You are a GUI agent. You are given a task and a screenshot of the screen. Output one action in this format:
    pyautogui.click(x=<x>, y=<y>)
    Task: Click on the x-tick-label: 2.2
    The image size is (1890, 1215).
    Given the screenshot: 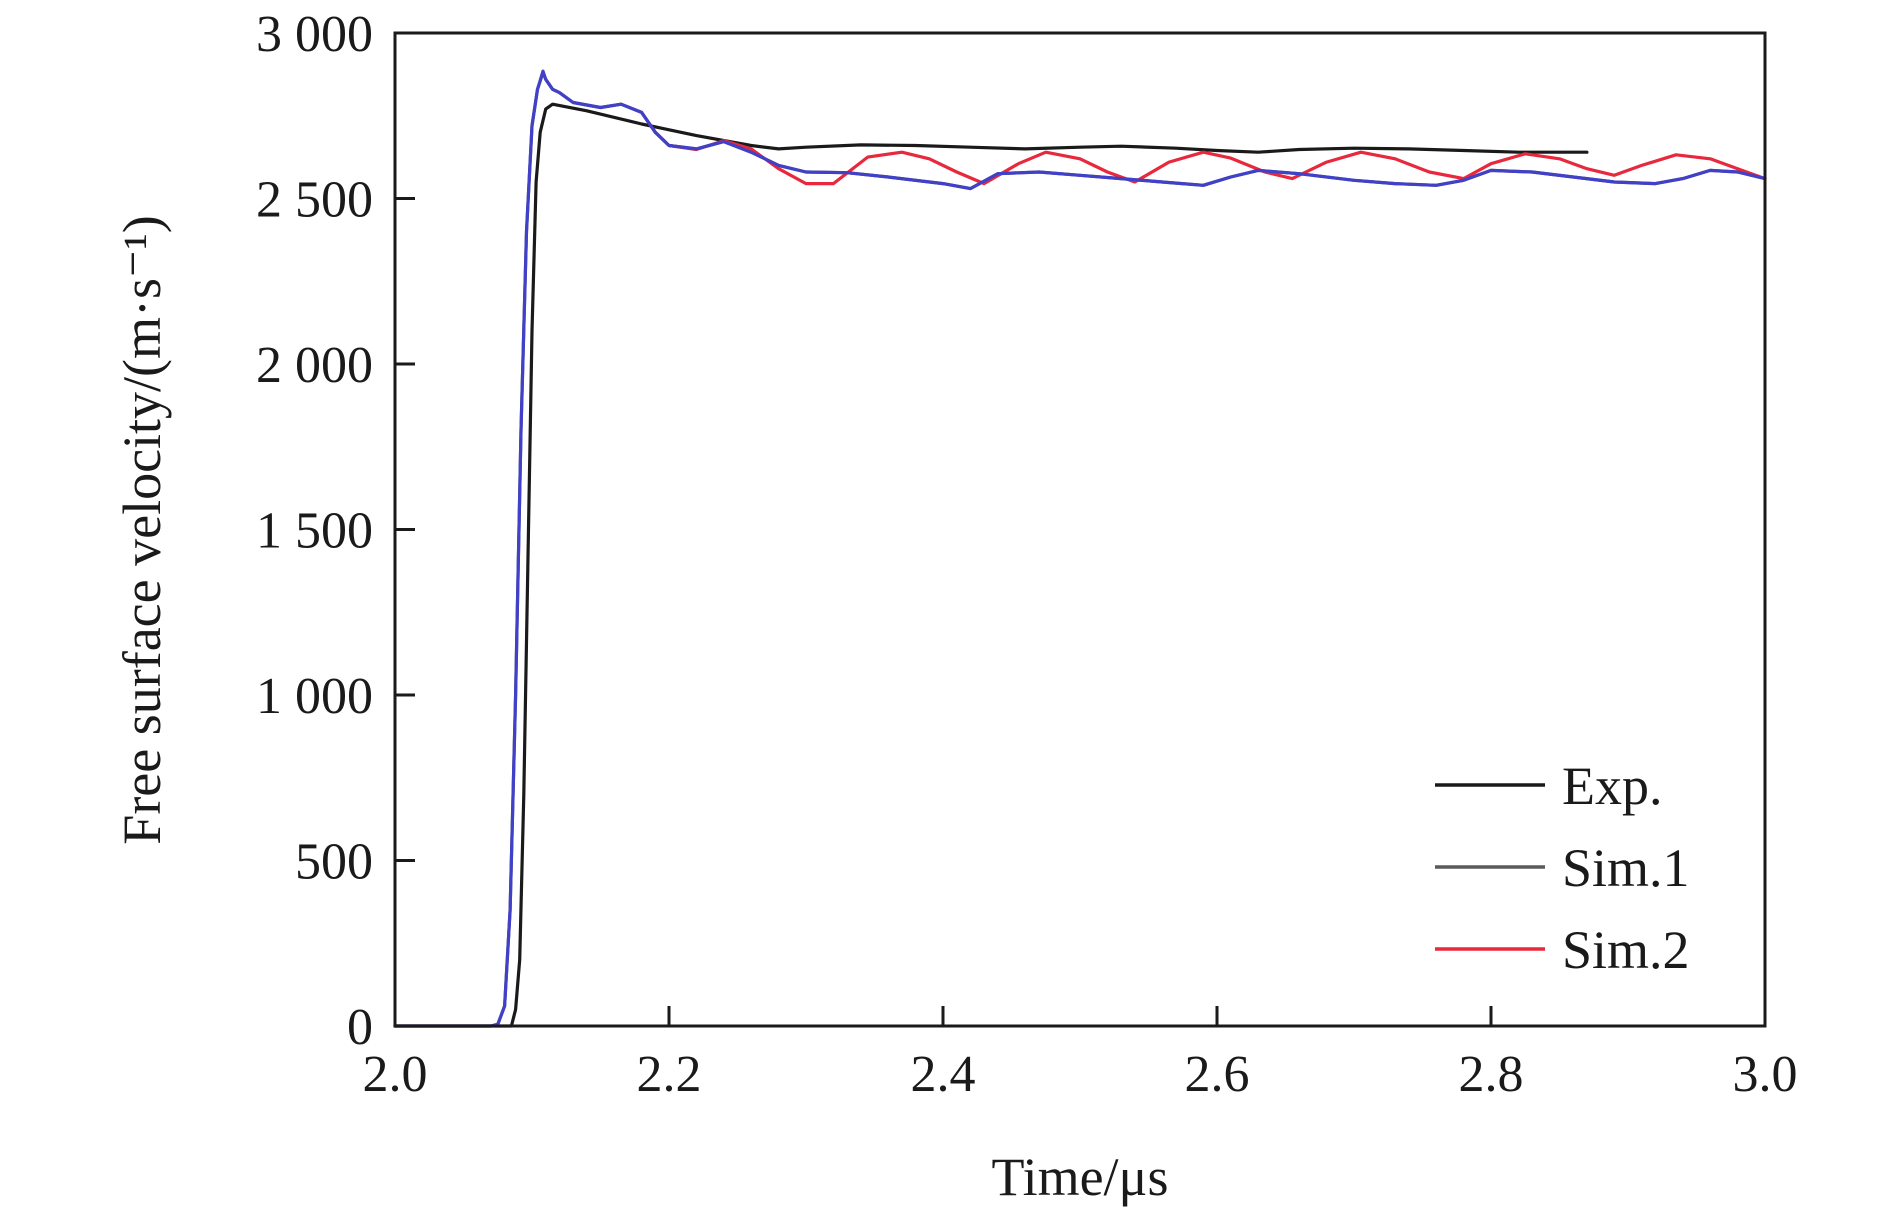 What is the action you would take?
    pyautogui.click(x=669, y=1074)
    